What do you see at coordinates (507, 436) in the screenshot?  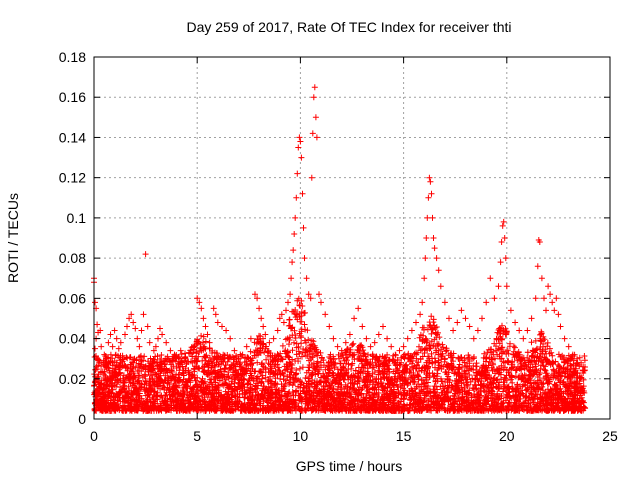 I see `x-tick-label: 20` at bounding box center [507, 436].